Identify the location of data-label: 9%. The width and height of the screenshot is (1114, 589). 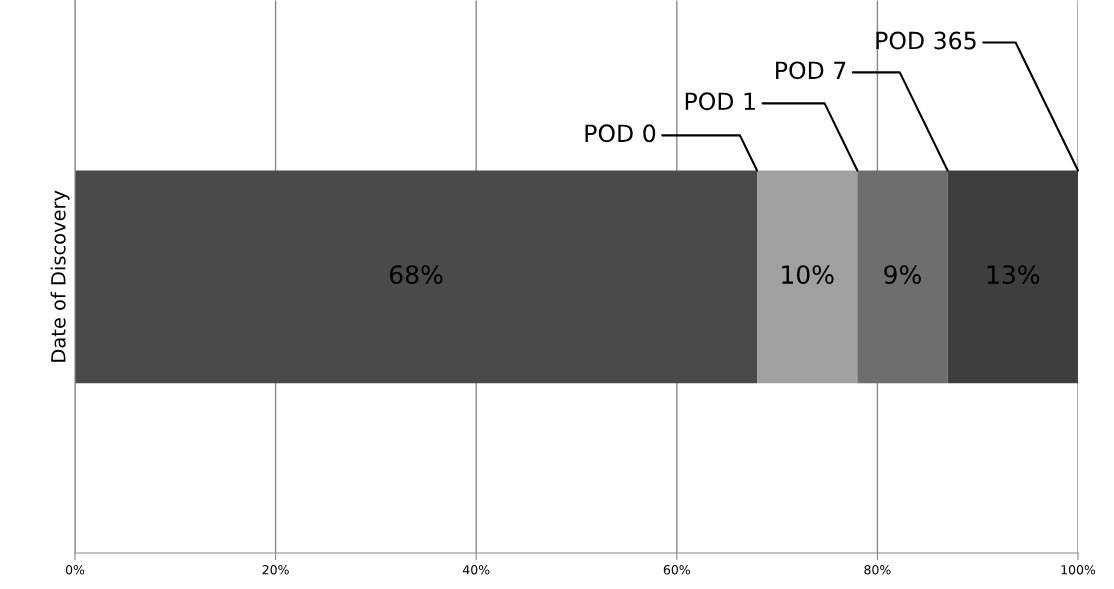
(902, 275).